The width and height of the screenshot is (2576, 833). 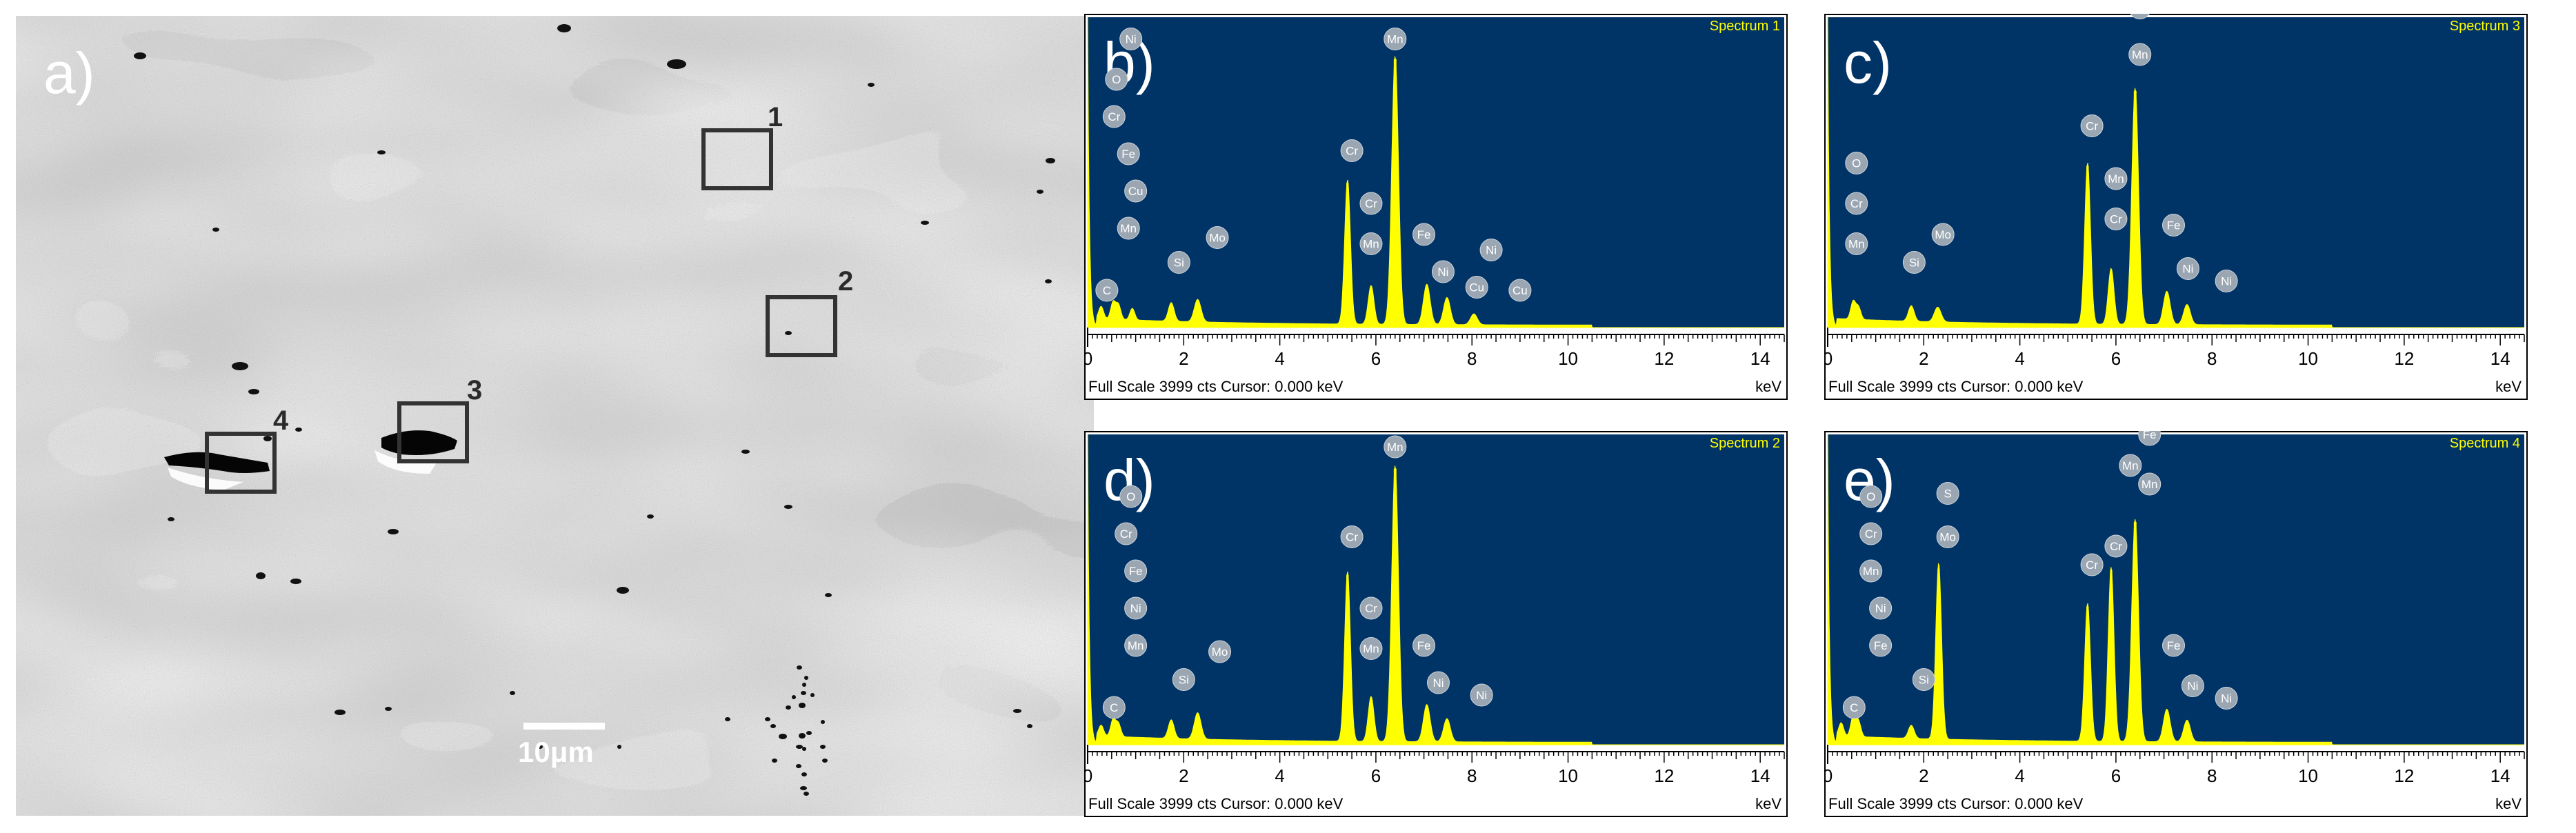 I want to click on x-tick-label: 10, so click(x=2308, y=358).